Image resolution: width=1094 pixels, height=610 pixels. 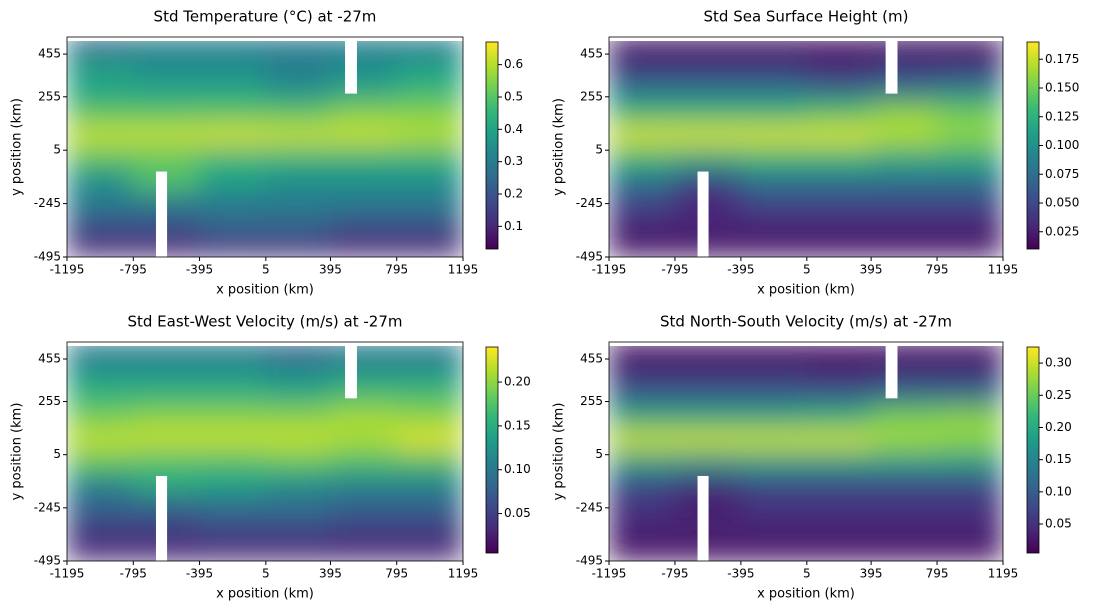 What do you see at coordinates (517, 425) in the screenshot?
I see `colorbar-tick-label: 0.15` at bounding box center [517, 425].